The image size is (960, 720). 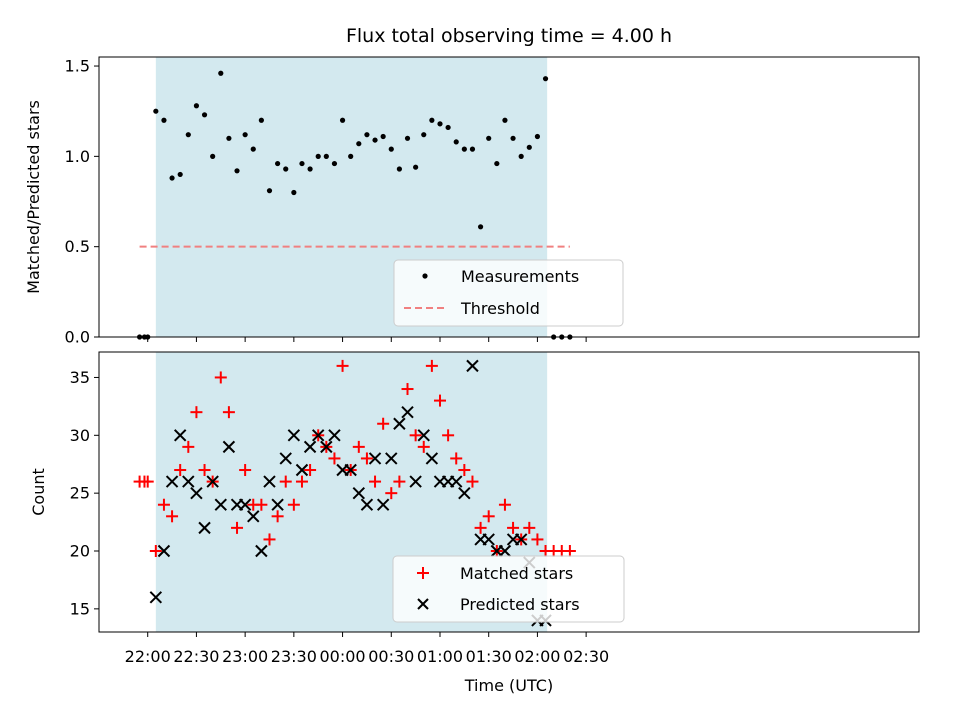 I want to click on bottom-ytick-label: 30, so click(x=80, y=435).